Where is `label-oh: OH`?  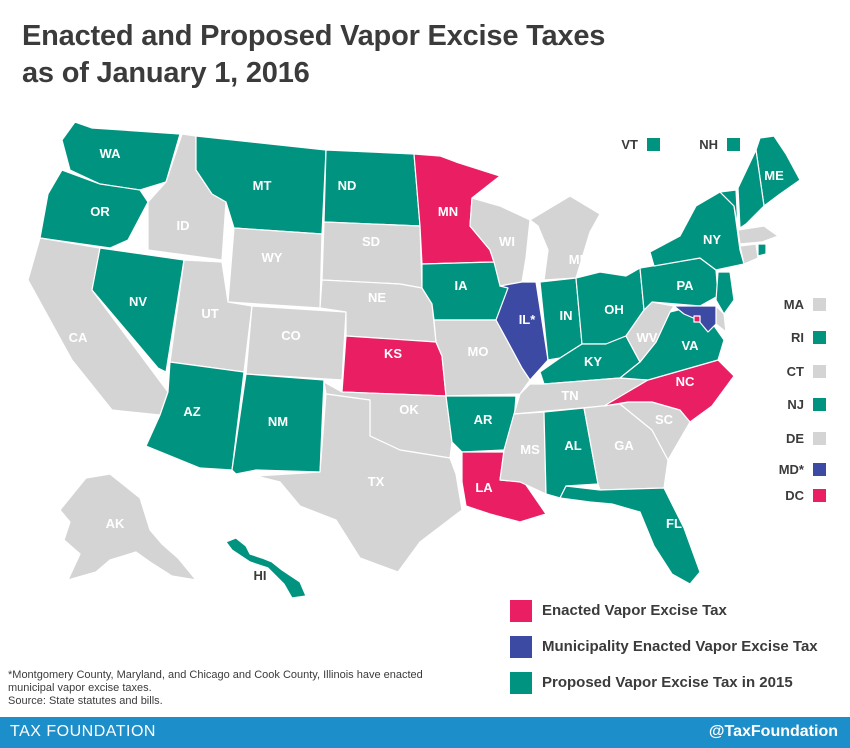
label-oh: OH is located at coordinates (614, 309).